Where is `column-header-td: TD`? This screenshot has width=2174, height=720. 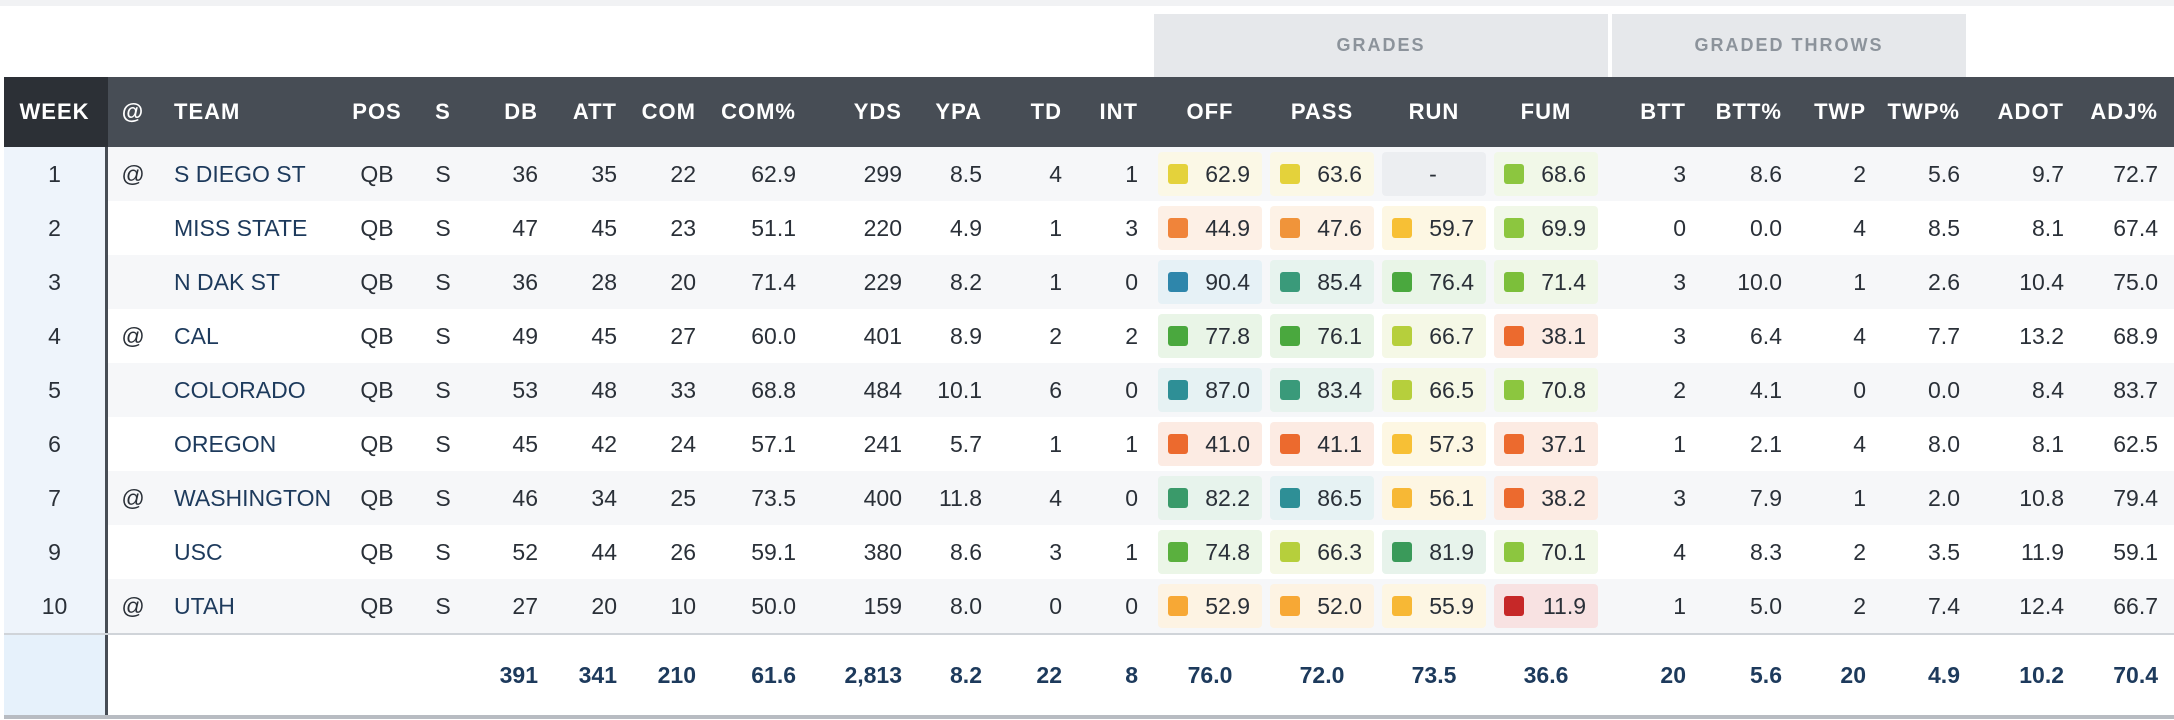
column-header-td: TD is located at coordinates (1046, 111).